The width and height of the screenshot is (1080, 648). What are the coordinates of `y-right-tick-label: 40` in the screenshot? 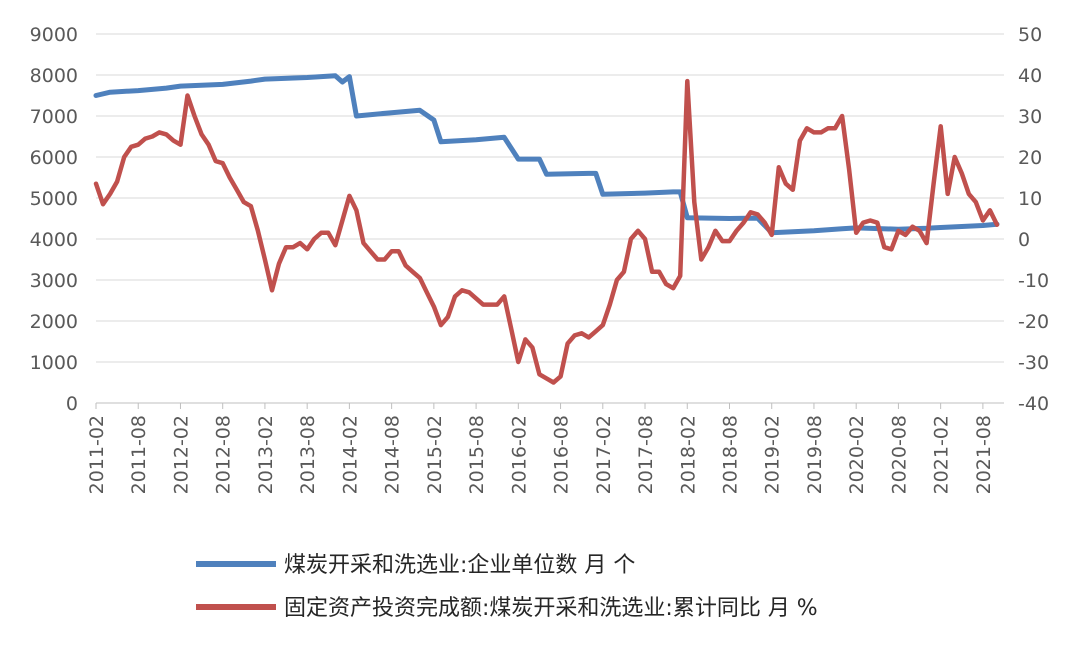 It's located at (1030, 76).